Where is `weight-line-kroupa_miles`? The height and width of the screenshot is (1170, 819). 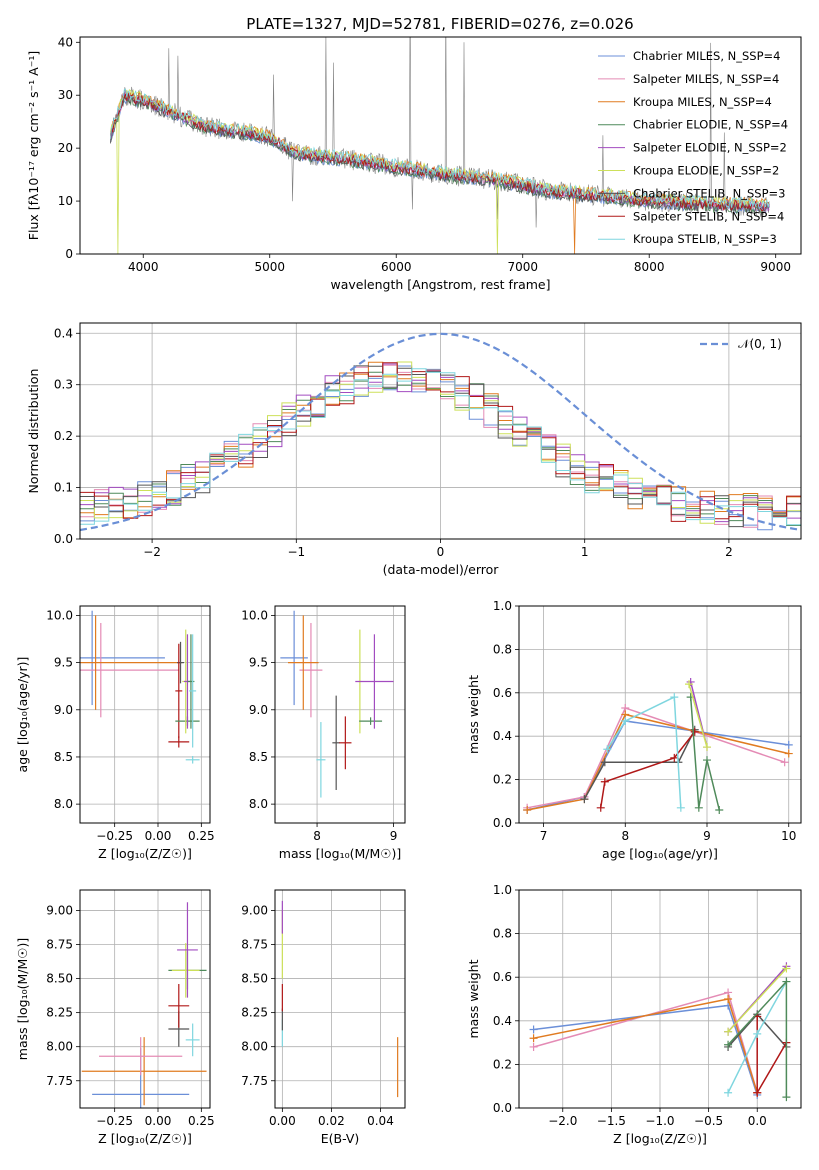 weight-line-kroupa_miles is located at coordinates (658, 762).